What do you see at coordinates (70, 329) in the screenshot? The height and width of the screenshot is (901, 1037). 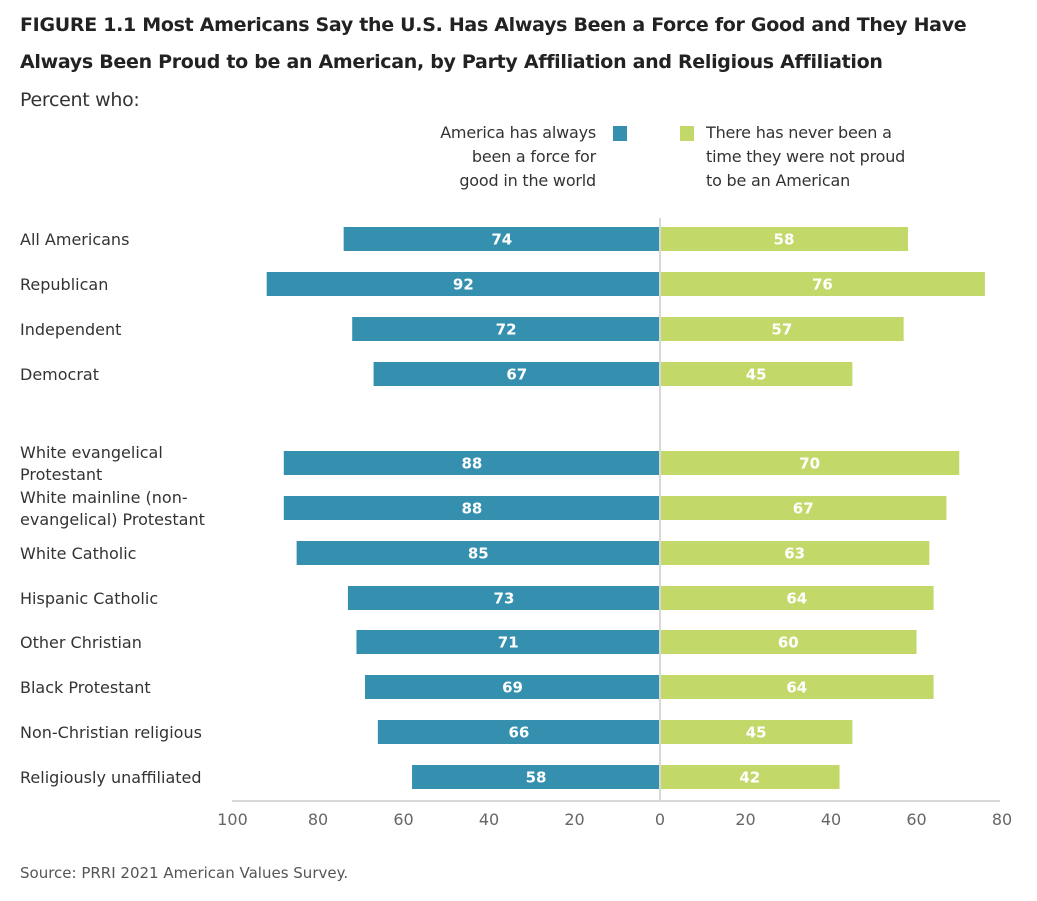 I see `category-label: Independent` at bounding box center [70, 329].